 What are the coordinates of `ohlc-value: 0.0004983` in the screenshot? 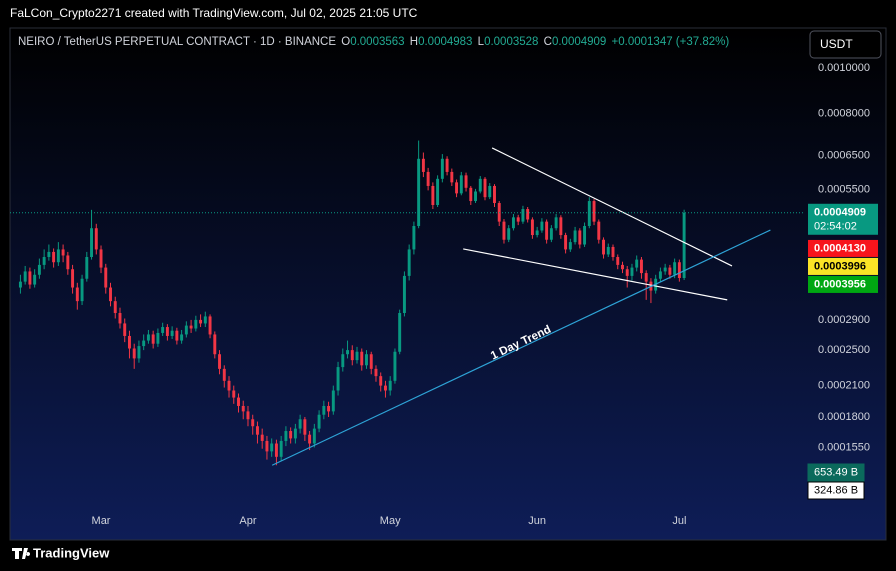 It's located at (445, 42).